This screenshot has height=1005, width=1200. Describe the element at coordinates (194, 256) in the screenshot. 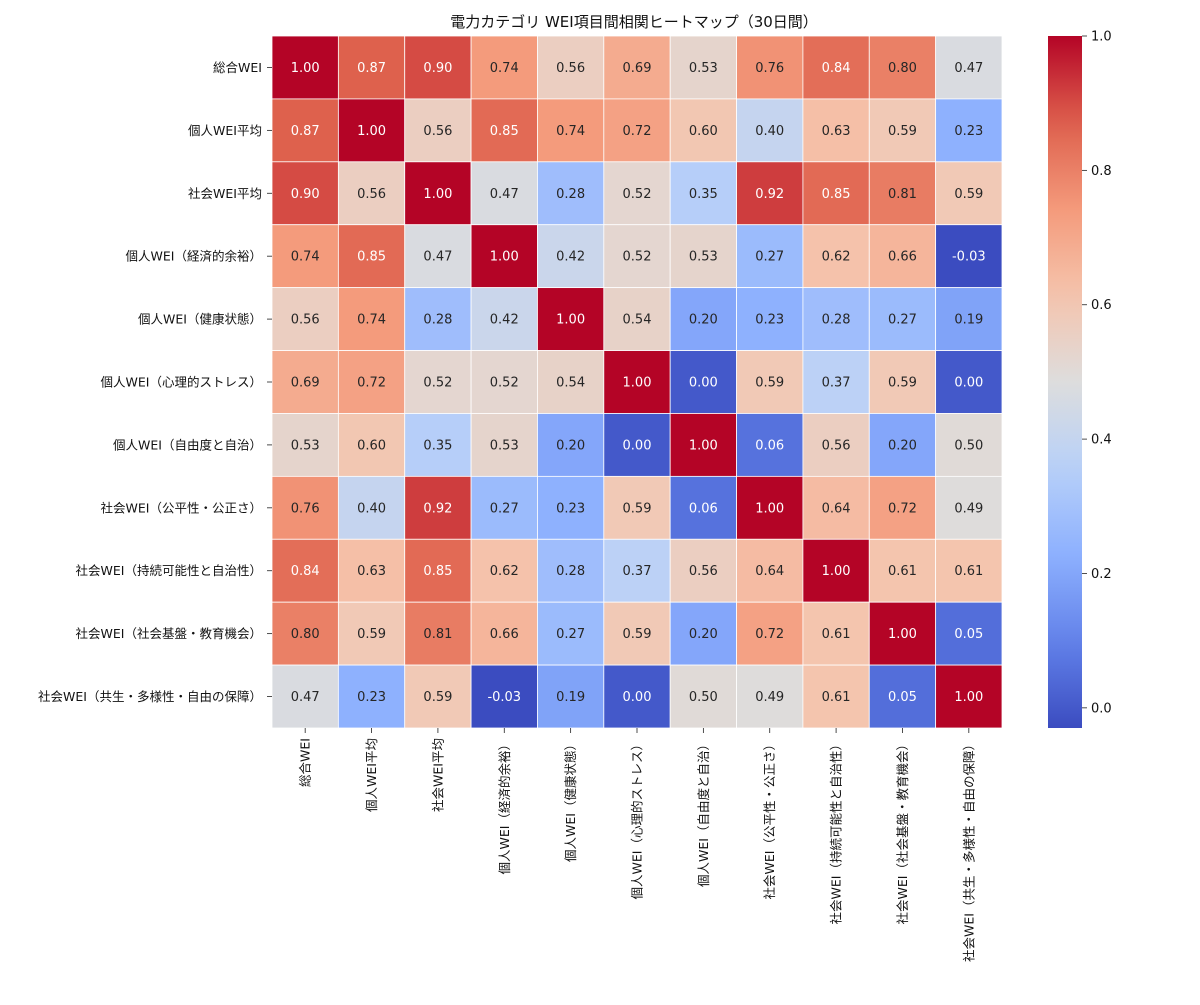

I see `row-label: 個人WEI（経済的余裕）` at that location.